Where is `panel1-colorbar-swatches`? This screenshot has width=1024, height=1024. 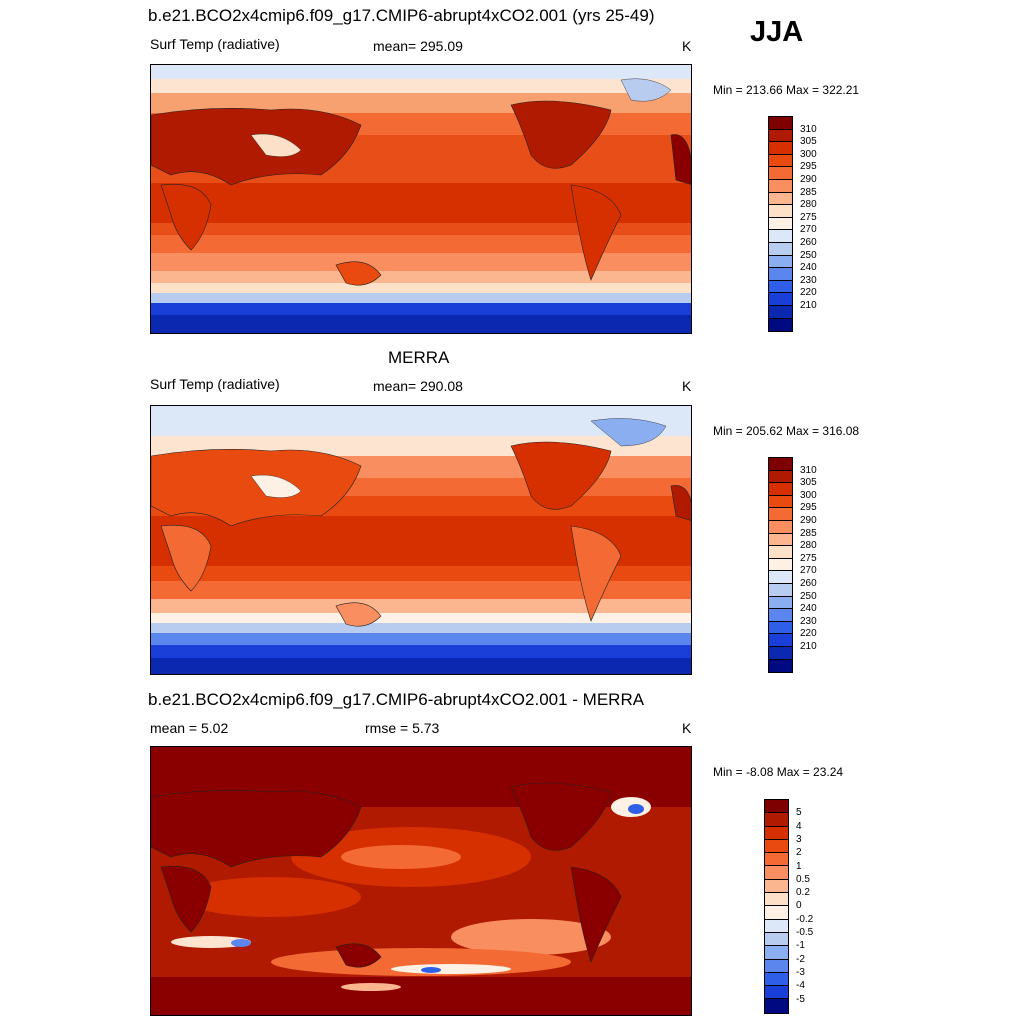
panel1-colorbar-swatches is located at coordinates (780, 224).